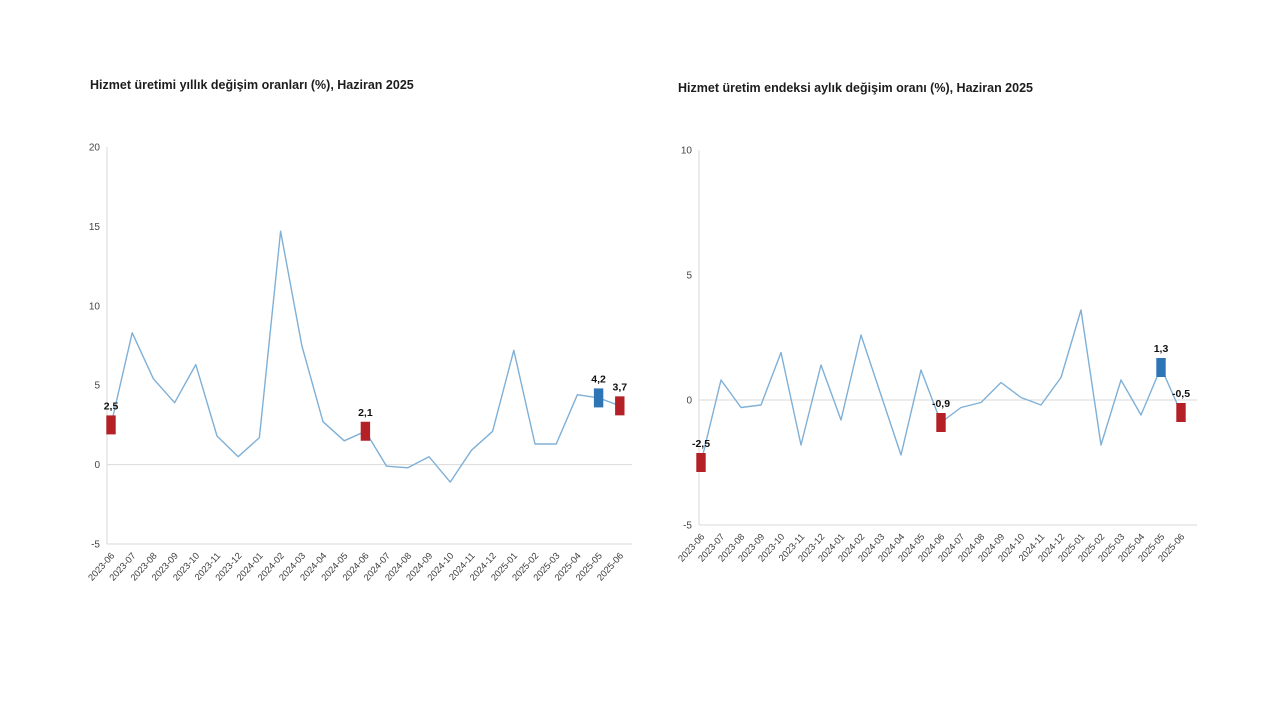 The image size is (1280, 720). What do you see at coordinates (1181, 394) in the screenshot?
I see `marker-value-label: -0,5` at bounding box center [1181, 394].